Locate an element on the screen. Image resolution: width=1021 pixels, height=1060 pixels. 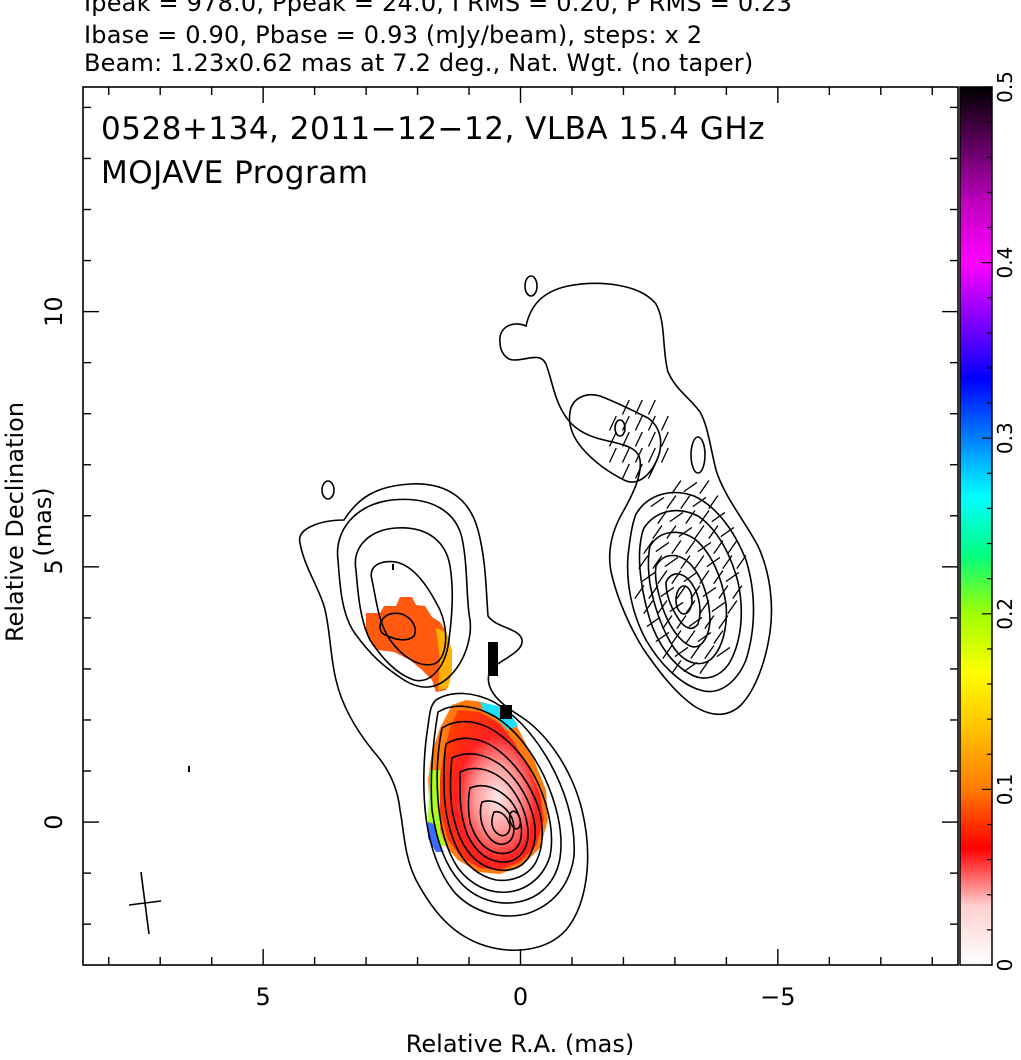
plot-title: 0528+134, 2011−12−12, VLBA 15.4 GHz is located at coordinates (433, 129).